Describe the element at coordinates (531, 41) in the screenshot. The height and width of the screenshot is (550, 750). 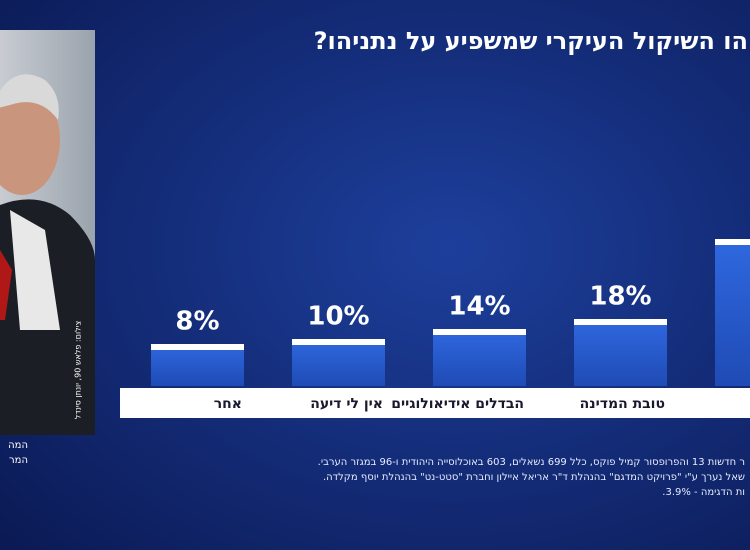
I see `chart-title: הו השיקול העיקרי שמשפיע על נתניהו?` at that location.